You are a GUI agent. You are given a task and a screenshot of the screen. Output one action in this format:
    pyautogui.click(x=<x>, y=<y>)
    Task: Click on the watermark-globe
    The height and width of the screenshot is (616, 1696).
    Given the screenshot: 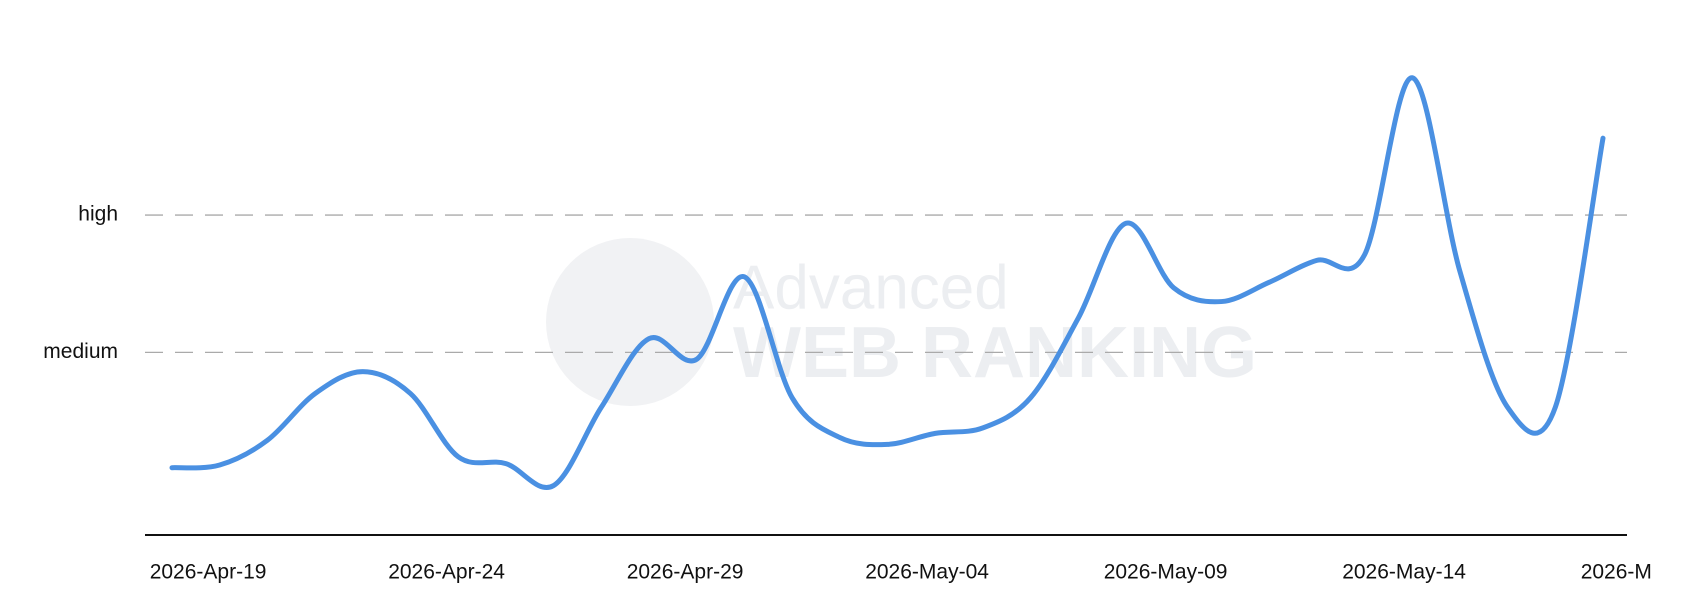 What is the action you would take?
    pyautogui.click(x=630, y=322)
    